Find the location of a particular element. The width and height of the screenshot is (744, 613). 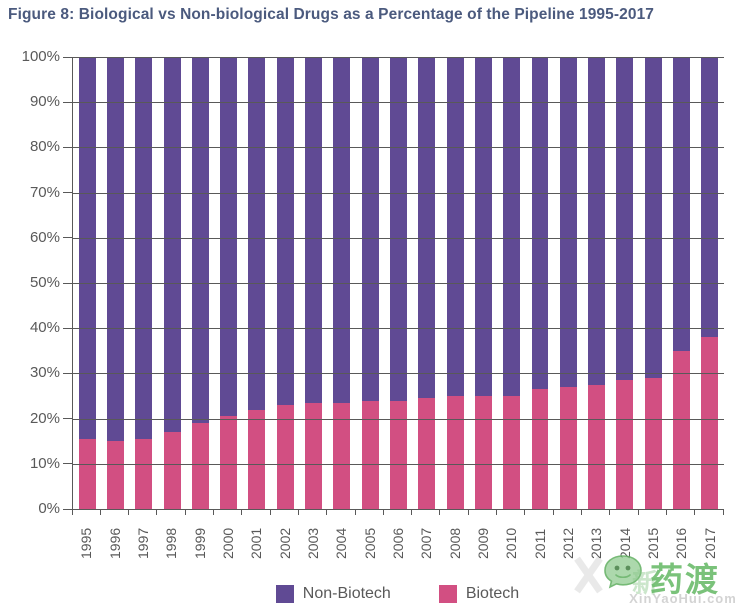

bar-segment-non-biotech-2006 is located at coordinates (398, 229).